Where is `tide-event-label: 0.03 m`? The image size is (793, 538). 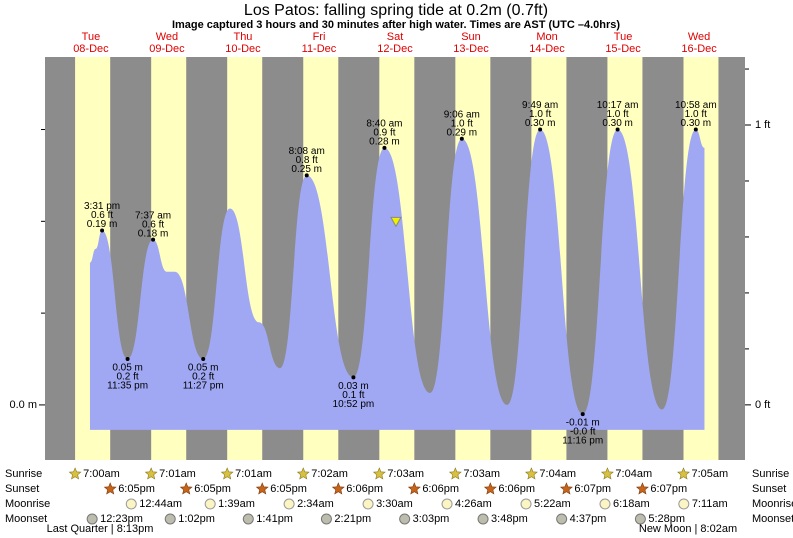
tide-event-label: 0.03 m is located at coordinates (353, 386).